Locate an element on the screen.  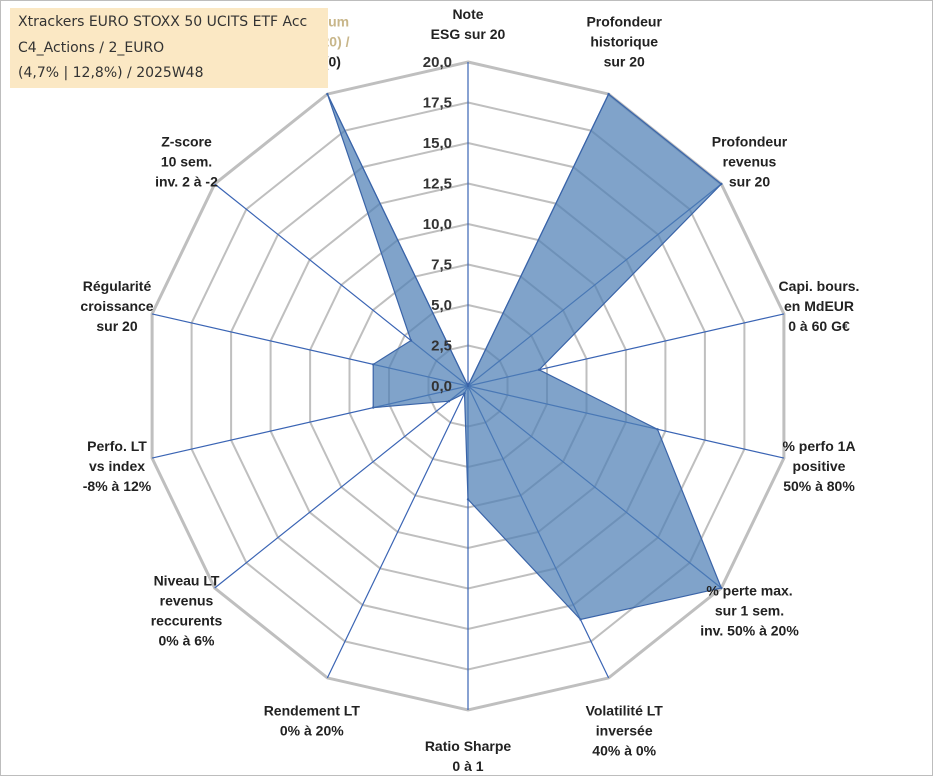
tick-label: 10,0 is located at coordinates (437, 224).